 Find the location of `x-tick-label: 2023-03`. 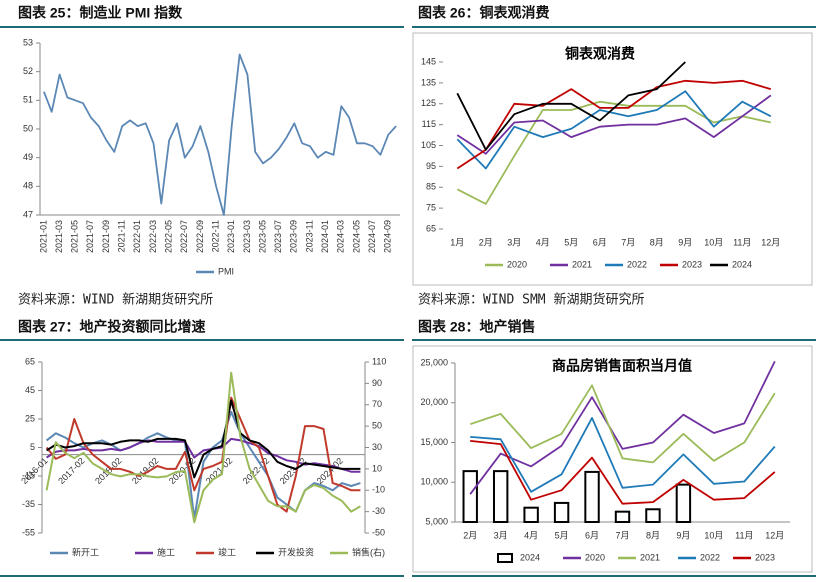

x-tick-label: 2023-03 is located at coordinates (247, 236).